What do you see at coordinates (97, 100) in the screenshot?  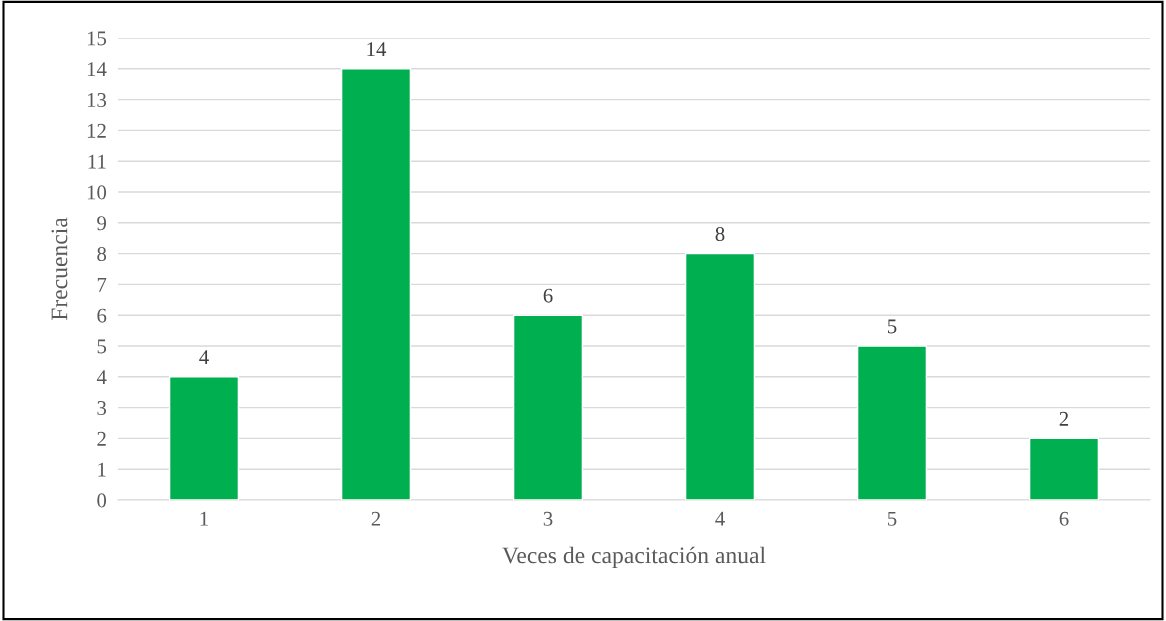 I see `y-tick-label: 13` at bounding box center [97, 100].